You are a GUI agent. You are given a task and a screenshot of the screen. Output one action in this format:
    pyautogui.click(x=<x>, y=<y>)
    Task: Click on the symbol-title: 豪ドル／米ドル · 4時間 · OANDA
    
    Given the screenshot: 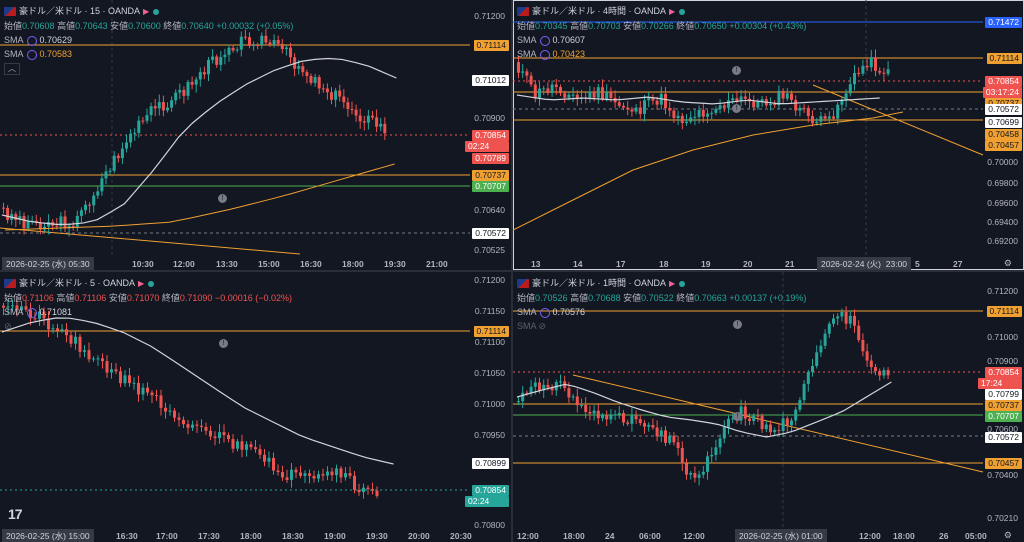 What is the action you would take?
    pyautogui.click(x=599, y=11)
    